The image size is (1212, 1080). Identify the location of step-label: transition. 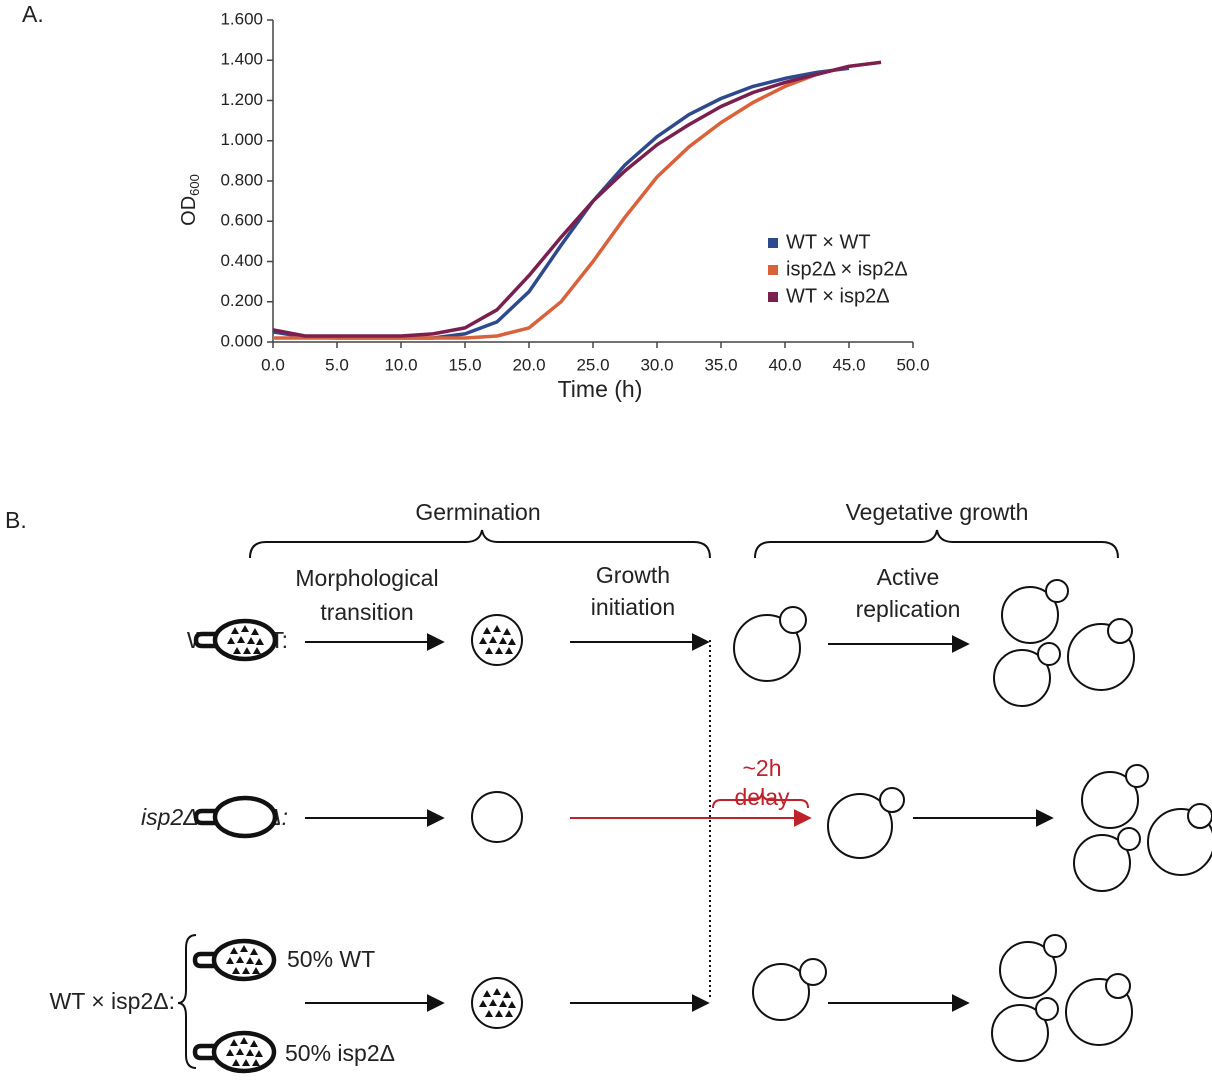
(366, 612).